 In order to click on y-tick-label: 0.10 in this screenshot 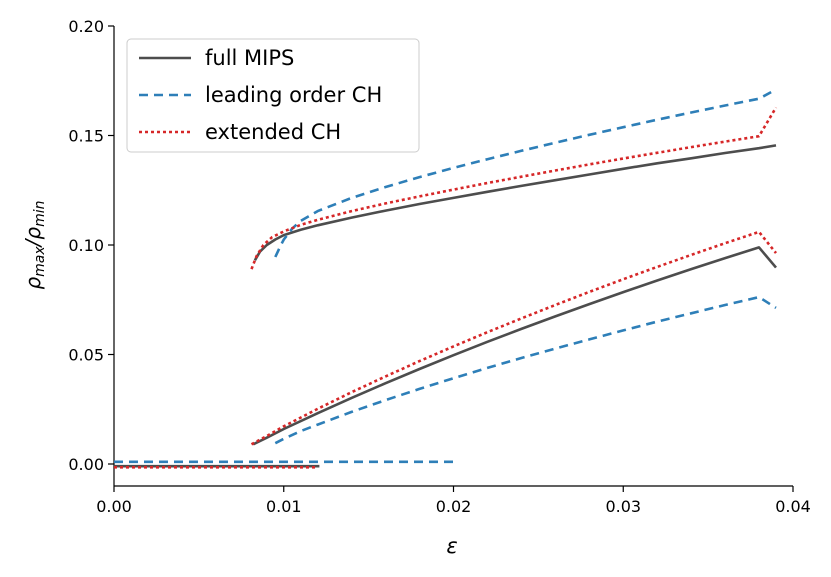, I will do `click(86, 245)`.